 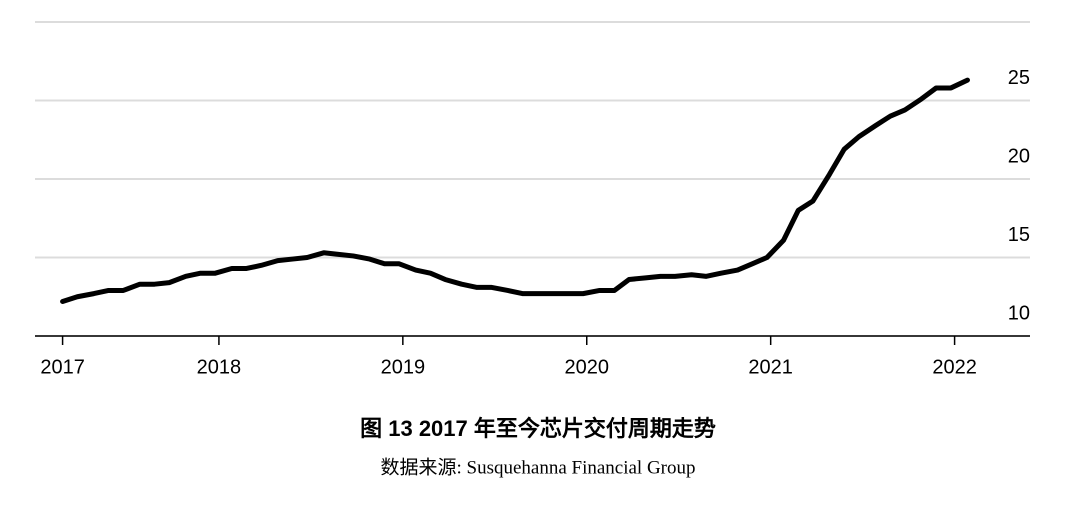 I want to click on y-tick-label: 10, so click(x=1019, y=313).